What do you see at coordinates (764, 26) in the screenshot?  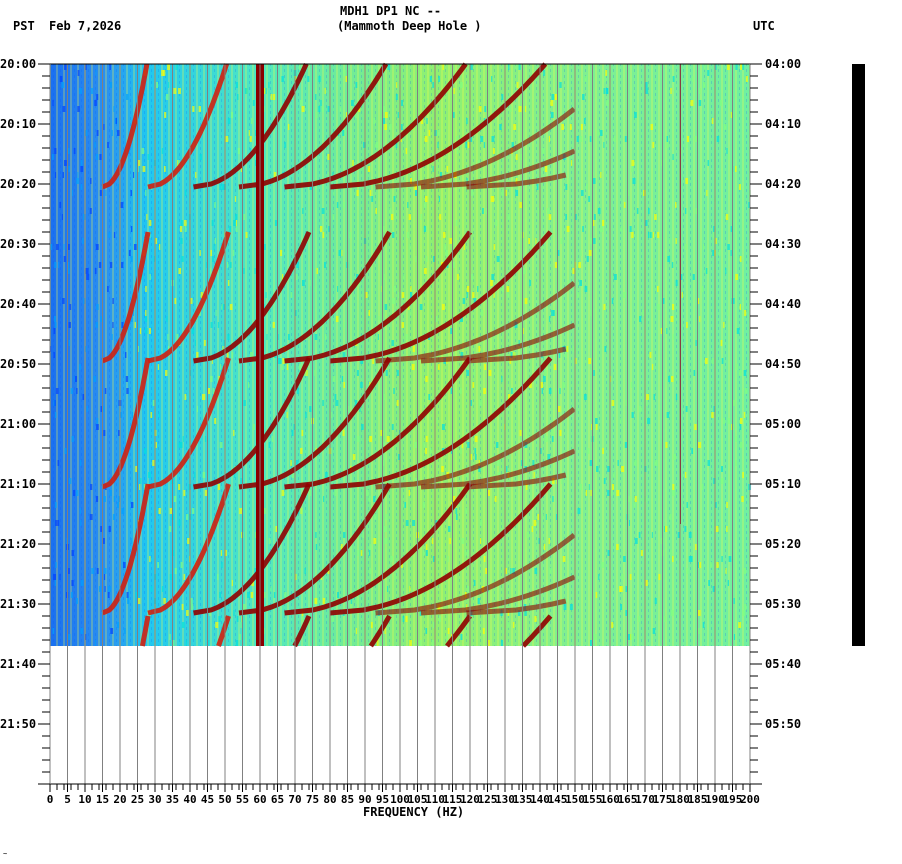 I see `right-timezone-label: UTC` at bounding box center [764, 26].